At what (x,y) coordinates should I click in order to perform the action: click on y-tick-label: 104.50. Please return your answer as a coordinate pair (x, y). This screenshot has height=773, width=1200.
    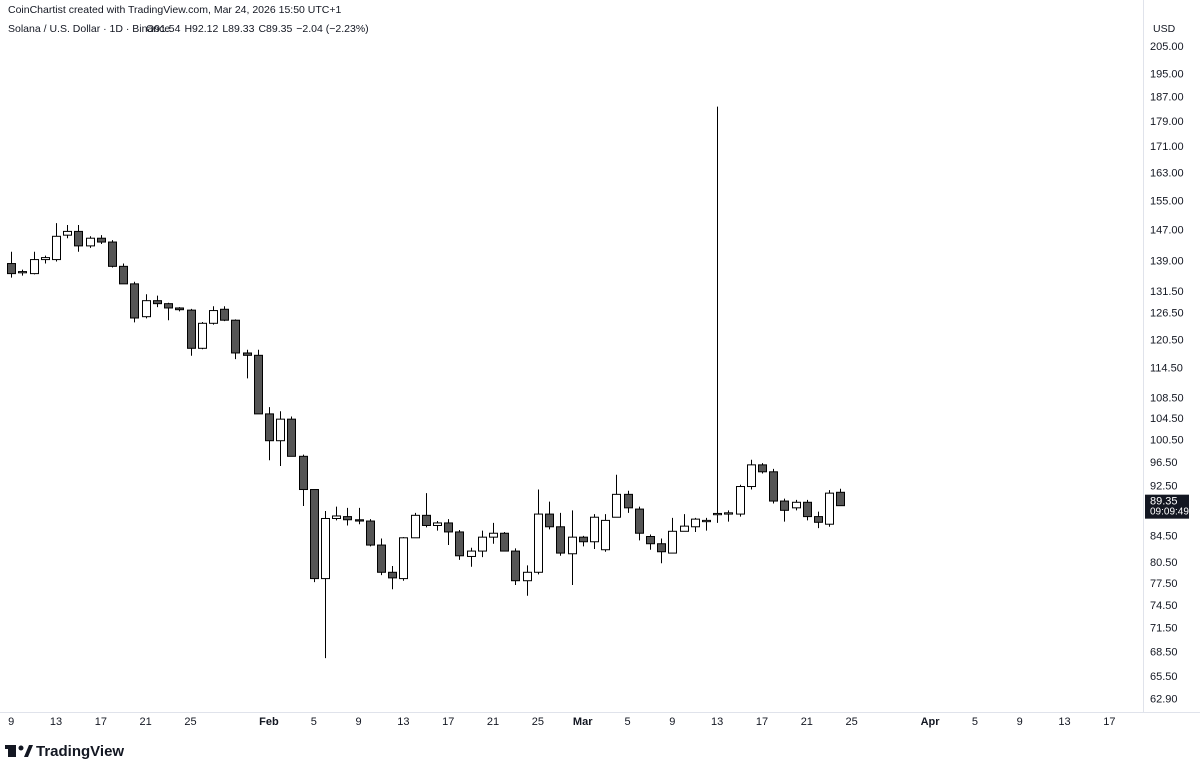
    Looking at the image, I should click on (1167, 419).